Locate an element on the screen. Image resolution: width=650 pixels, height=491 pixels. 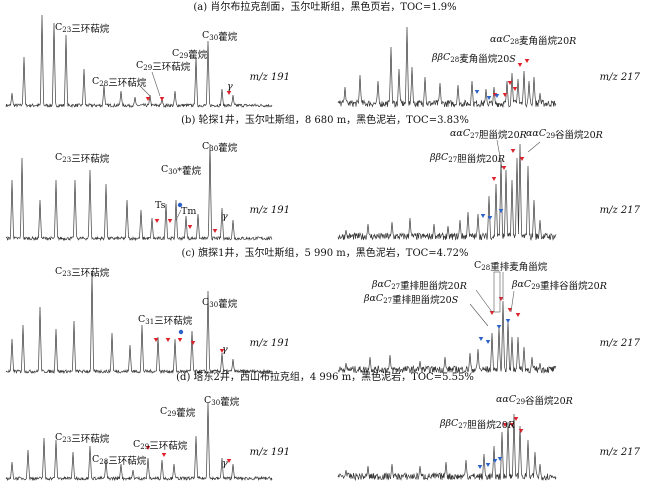
peak-label-bac27-20s: βαC27重排胆甾烷20S is located at coordinates (411, 299).